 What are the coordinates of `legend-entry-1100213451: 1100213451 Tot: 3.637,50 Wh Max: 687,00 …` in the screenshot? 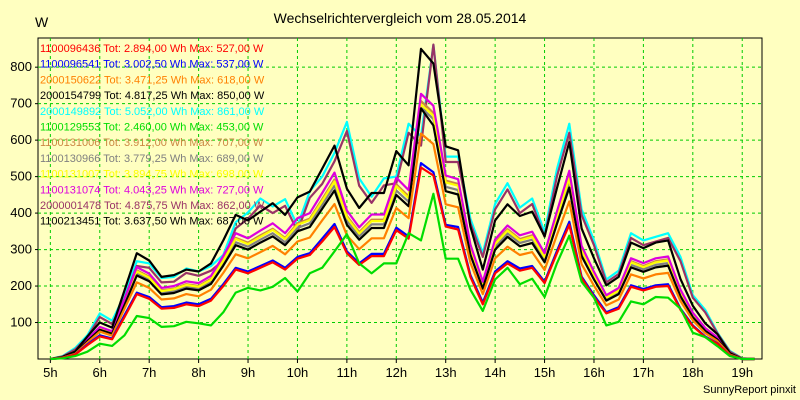 It's located at (152, 222).